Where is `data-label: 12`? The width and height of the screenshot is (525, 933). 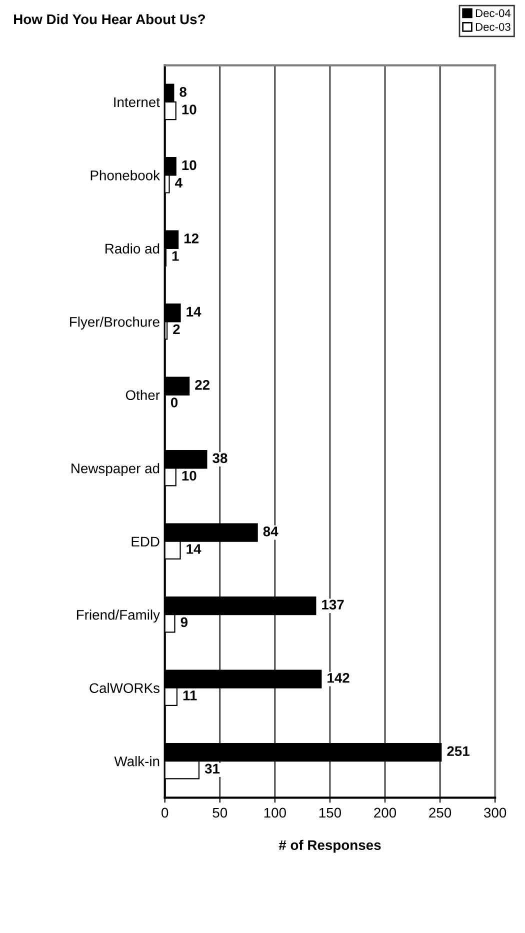 data-label: 12 is located at coordinates (191, 239).